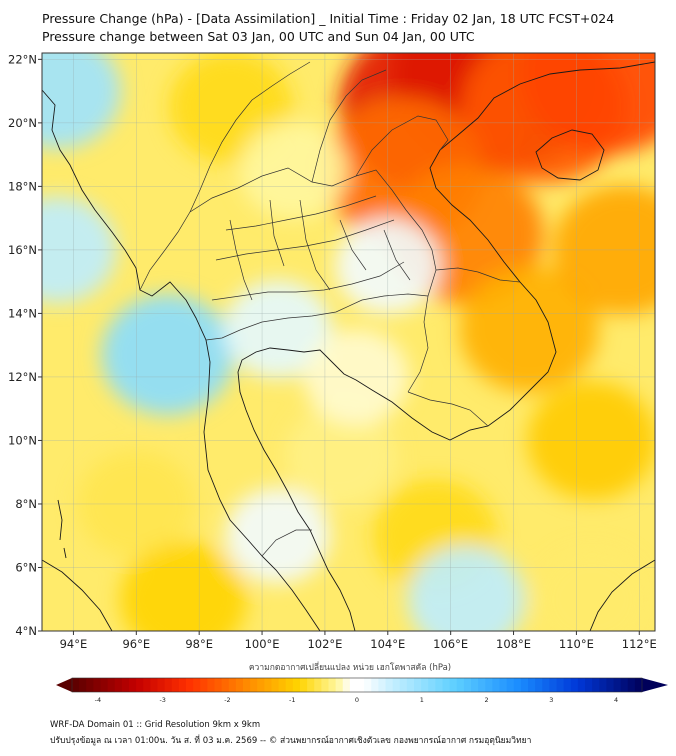  What do you see at coordinates (199, 644) in the screenshot?
I see `x-tick-label: 98°E` at bounding box center [199, 644].